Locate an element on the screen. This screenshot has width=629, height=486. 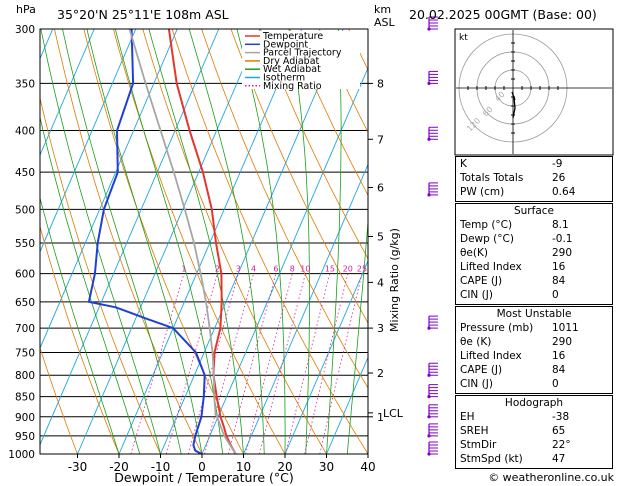
hodograph-stat-value: 22° is located at coordinates (561, 445).